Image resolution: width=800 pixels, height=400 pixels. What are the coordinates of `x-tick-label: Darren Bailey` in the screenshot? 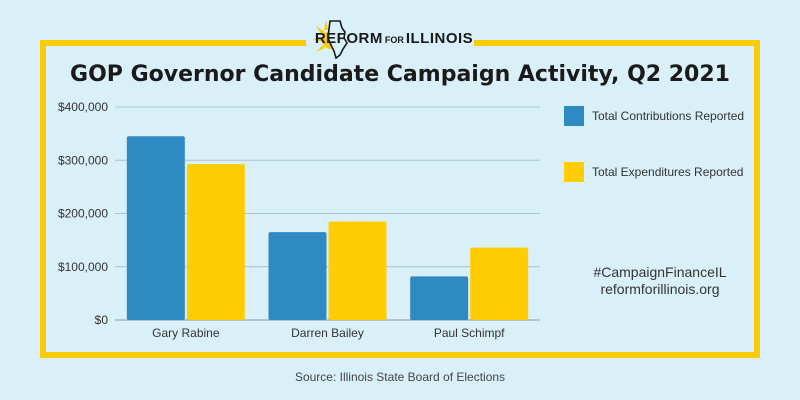 It's located at (327, 333).